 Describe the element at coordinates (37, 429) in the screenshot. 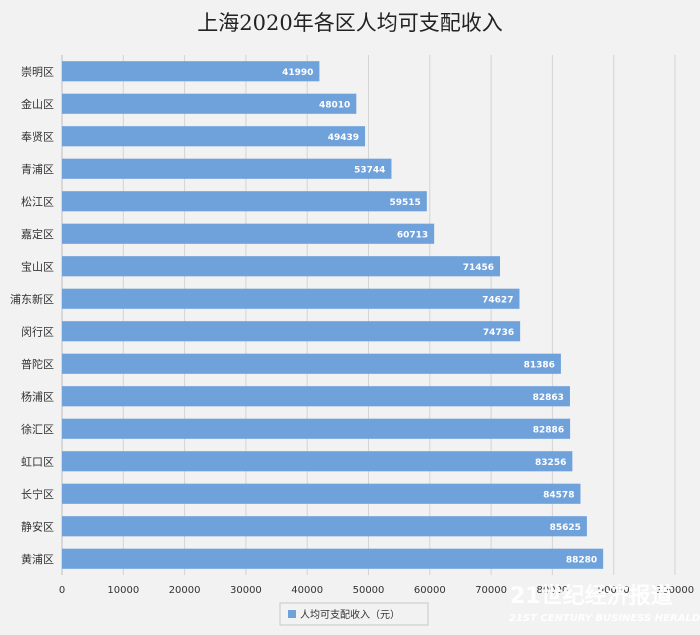

I see `category-label: 徐汇区` at that location.